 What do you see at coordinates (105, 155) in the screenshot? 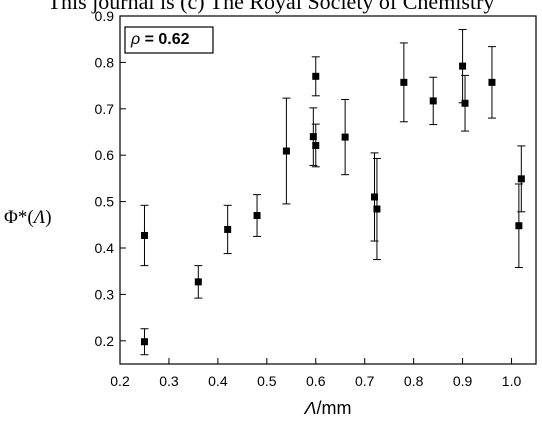
I see `y-tick-label: 0.6` at bounding box center [105, 155].